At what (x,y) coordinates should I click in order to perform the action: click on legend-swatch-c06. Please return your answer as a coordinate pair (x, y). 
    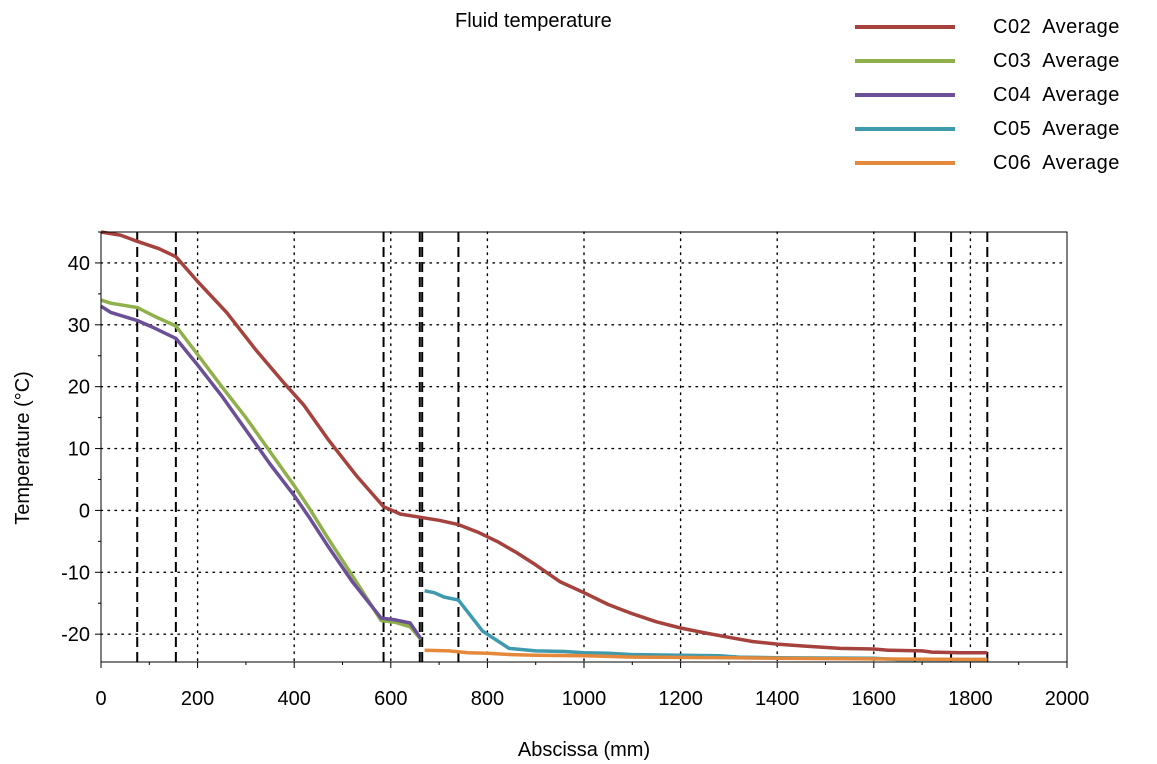
    Looking at the image, I should click on (905, 163).